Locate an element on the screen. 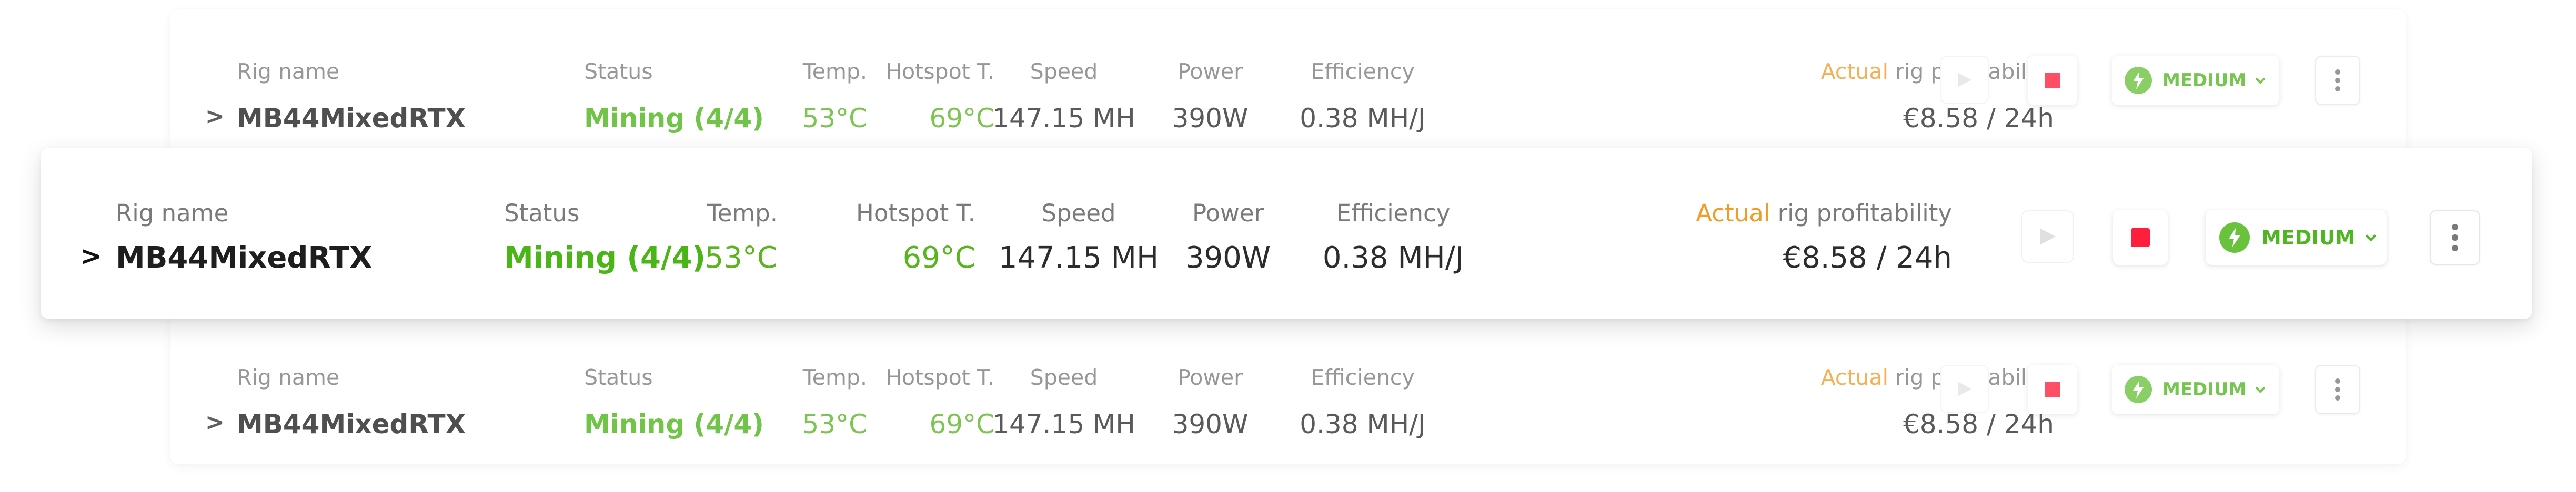  profitability-label: Actual rig profitability is located at coordinates (1733, 213).